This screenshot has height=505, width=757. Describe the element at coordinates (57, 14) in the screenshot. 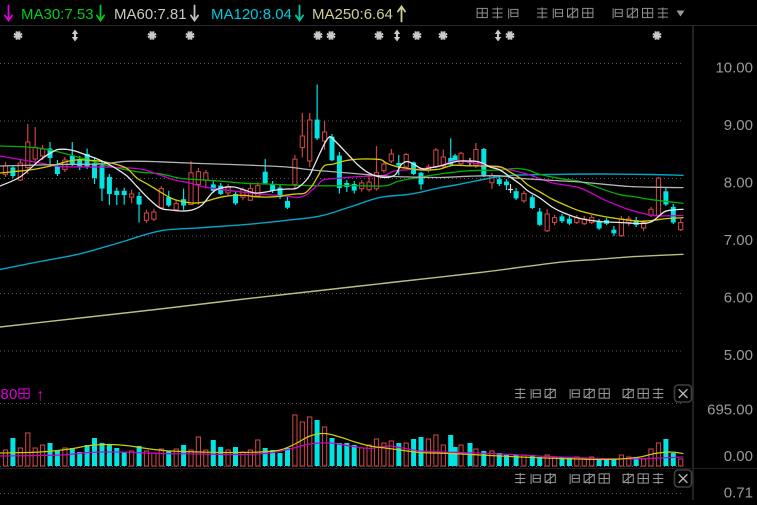

I see `svg-text: MA30:7.53` at that location.